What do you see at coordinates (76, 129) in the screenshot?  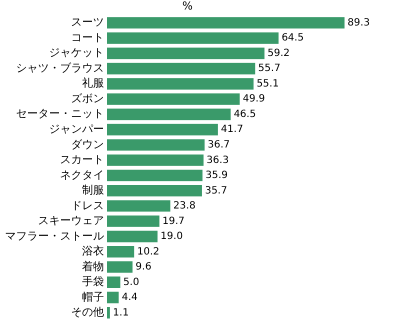 I see `y-tick-label: ジャンパー` at bounding box center [76, 129].